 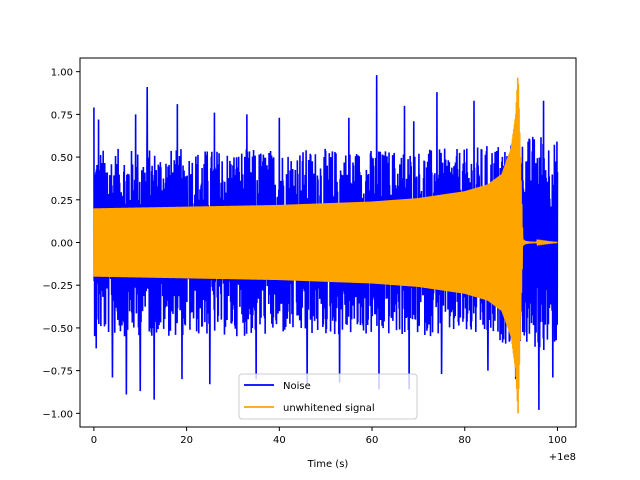 What do you see at coordinates (57, 286) in the screenshot?
I see `y-tick-label: −0.25` at bounding box center [57, 286].